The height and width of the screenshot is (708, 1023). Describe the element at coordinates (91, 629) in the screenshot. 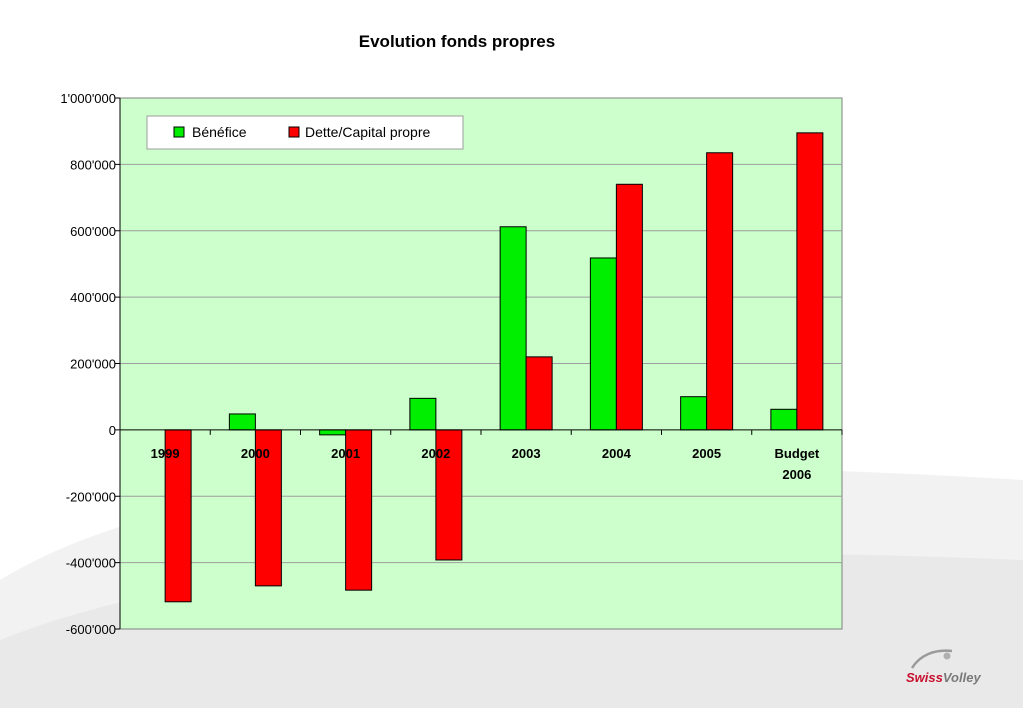

I see `y-tick-label: -600'000` at that location.